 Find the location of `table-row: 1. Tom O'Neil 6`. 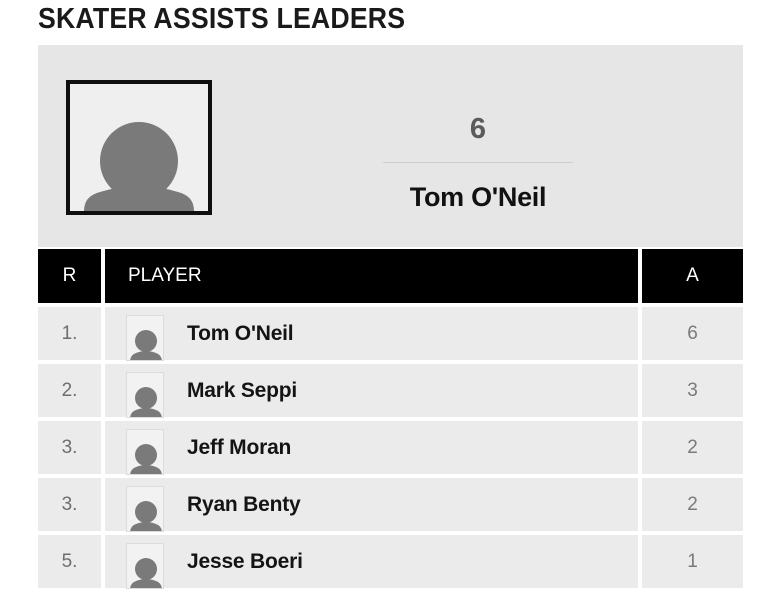

table-row: 1. Tom O'Neil 6 is located at coordinates (390, 334).